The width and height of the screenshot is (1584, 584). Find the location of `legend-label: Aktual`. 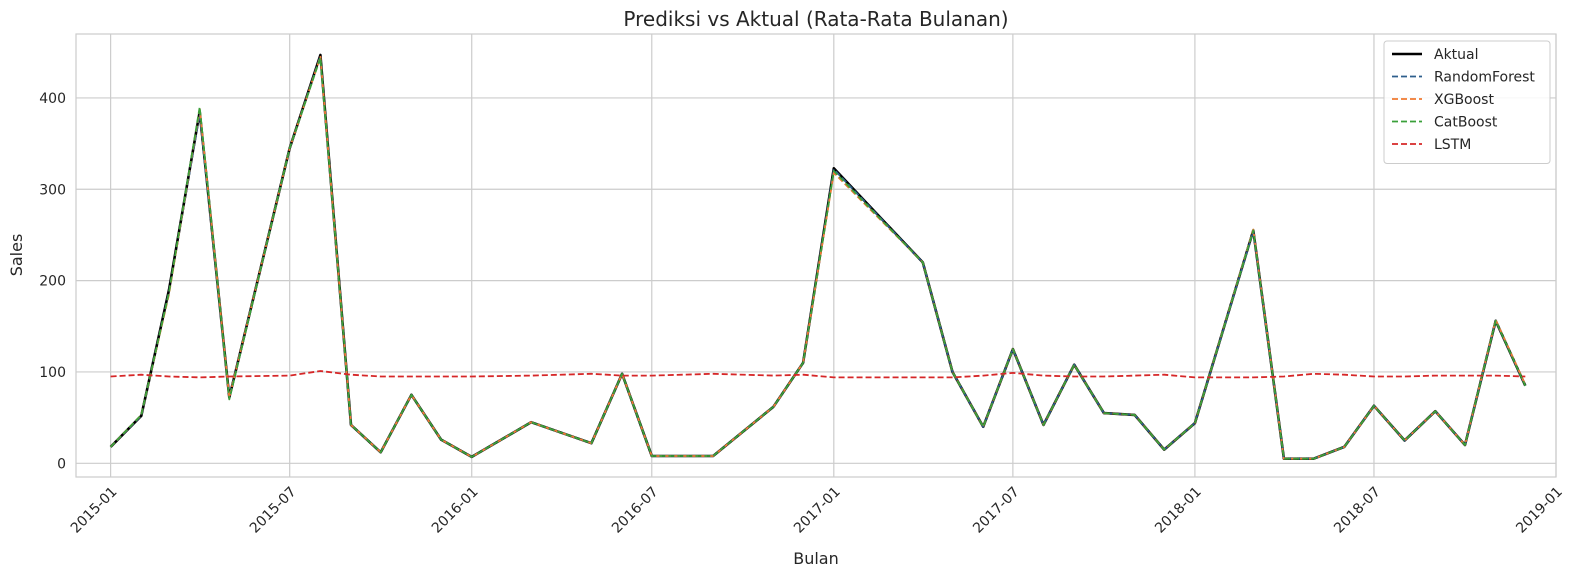

legend-label: Aktual is located at coordinates (1456, 55).